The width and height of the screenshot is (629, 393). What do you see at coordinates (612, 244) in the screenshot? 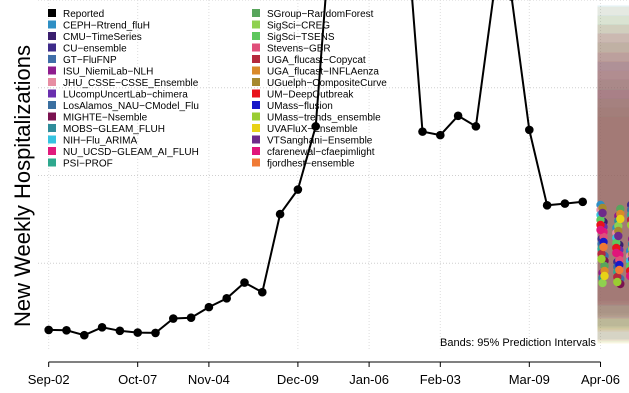
I see `forecast-points` at bounding box center [612, 244].